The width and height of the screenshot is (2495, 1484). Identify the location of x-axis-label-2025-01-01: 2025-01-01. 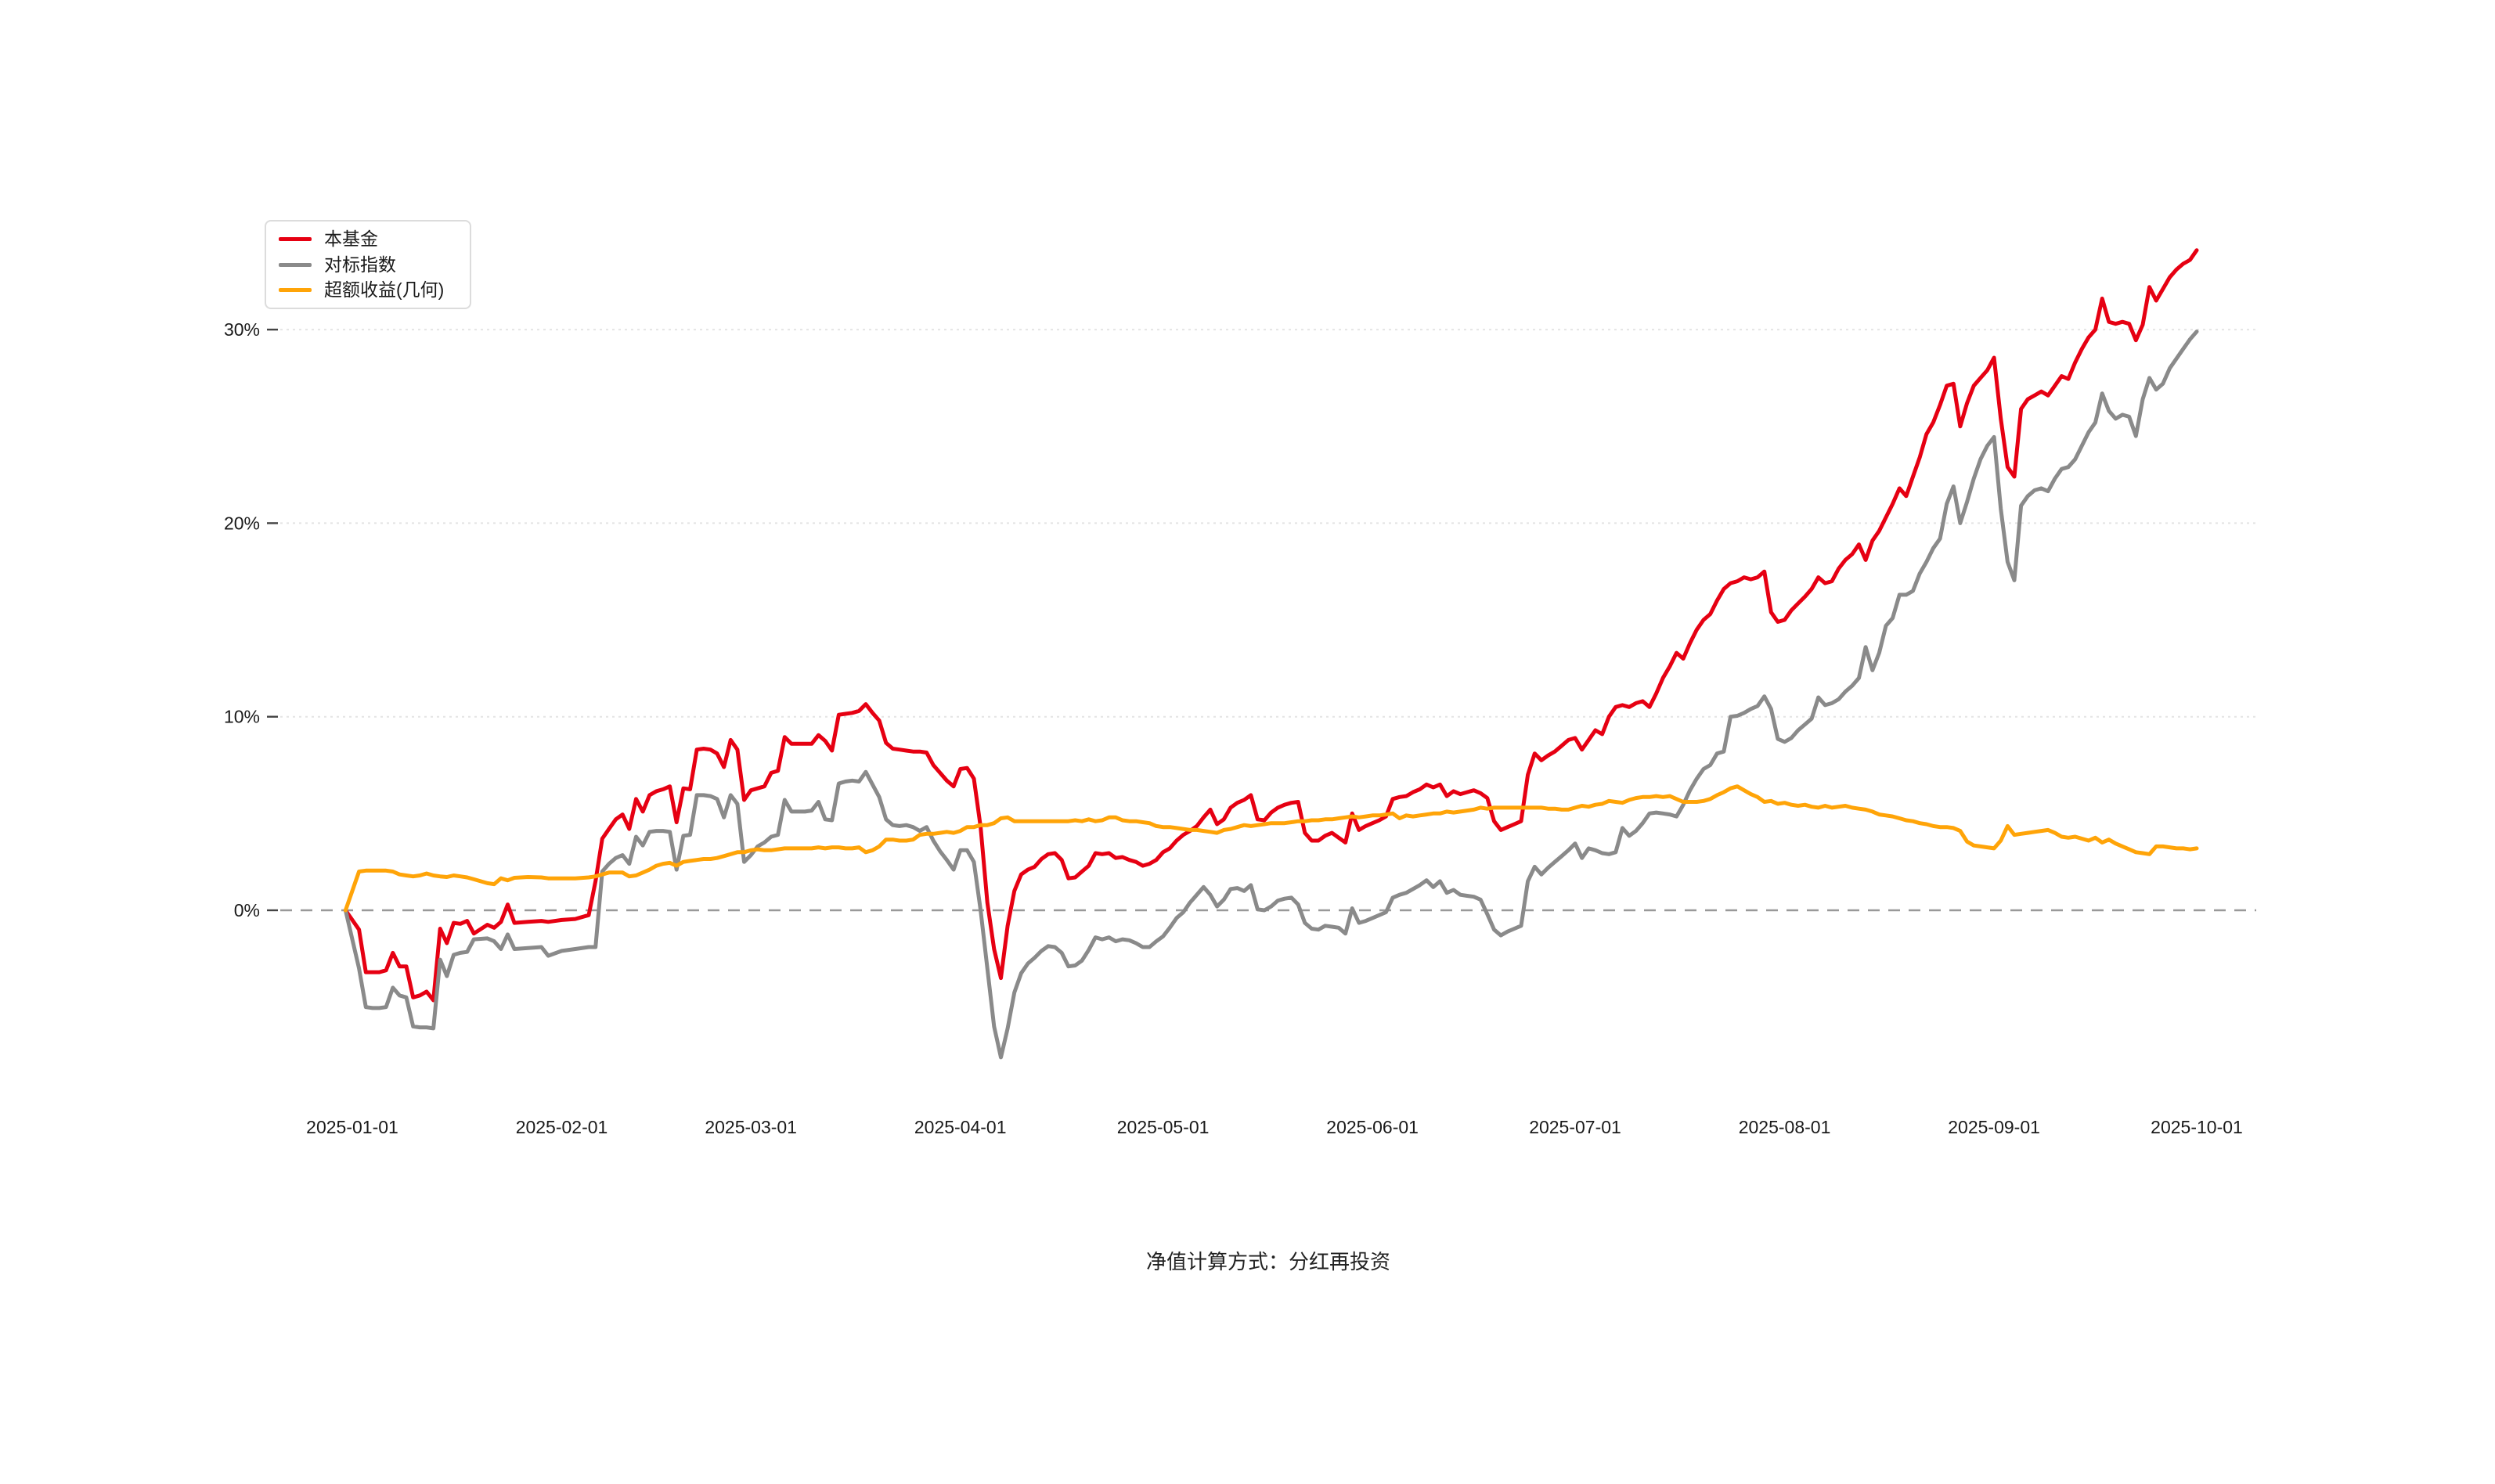
(352, 1127).